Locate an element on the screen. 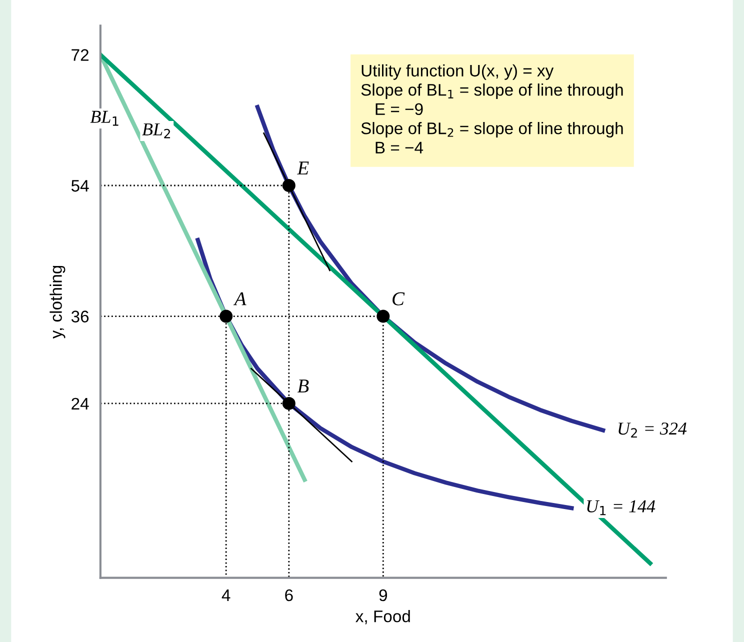  y-tick-label: 54 is located at coordinates (80, 186).